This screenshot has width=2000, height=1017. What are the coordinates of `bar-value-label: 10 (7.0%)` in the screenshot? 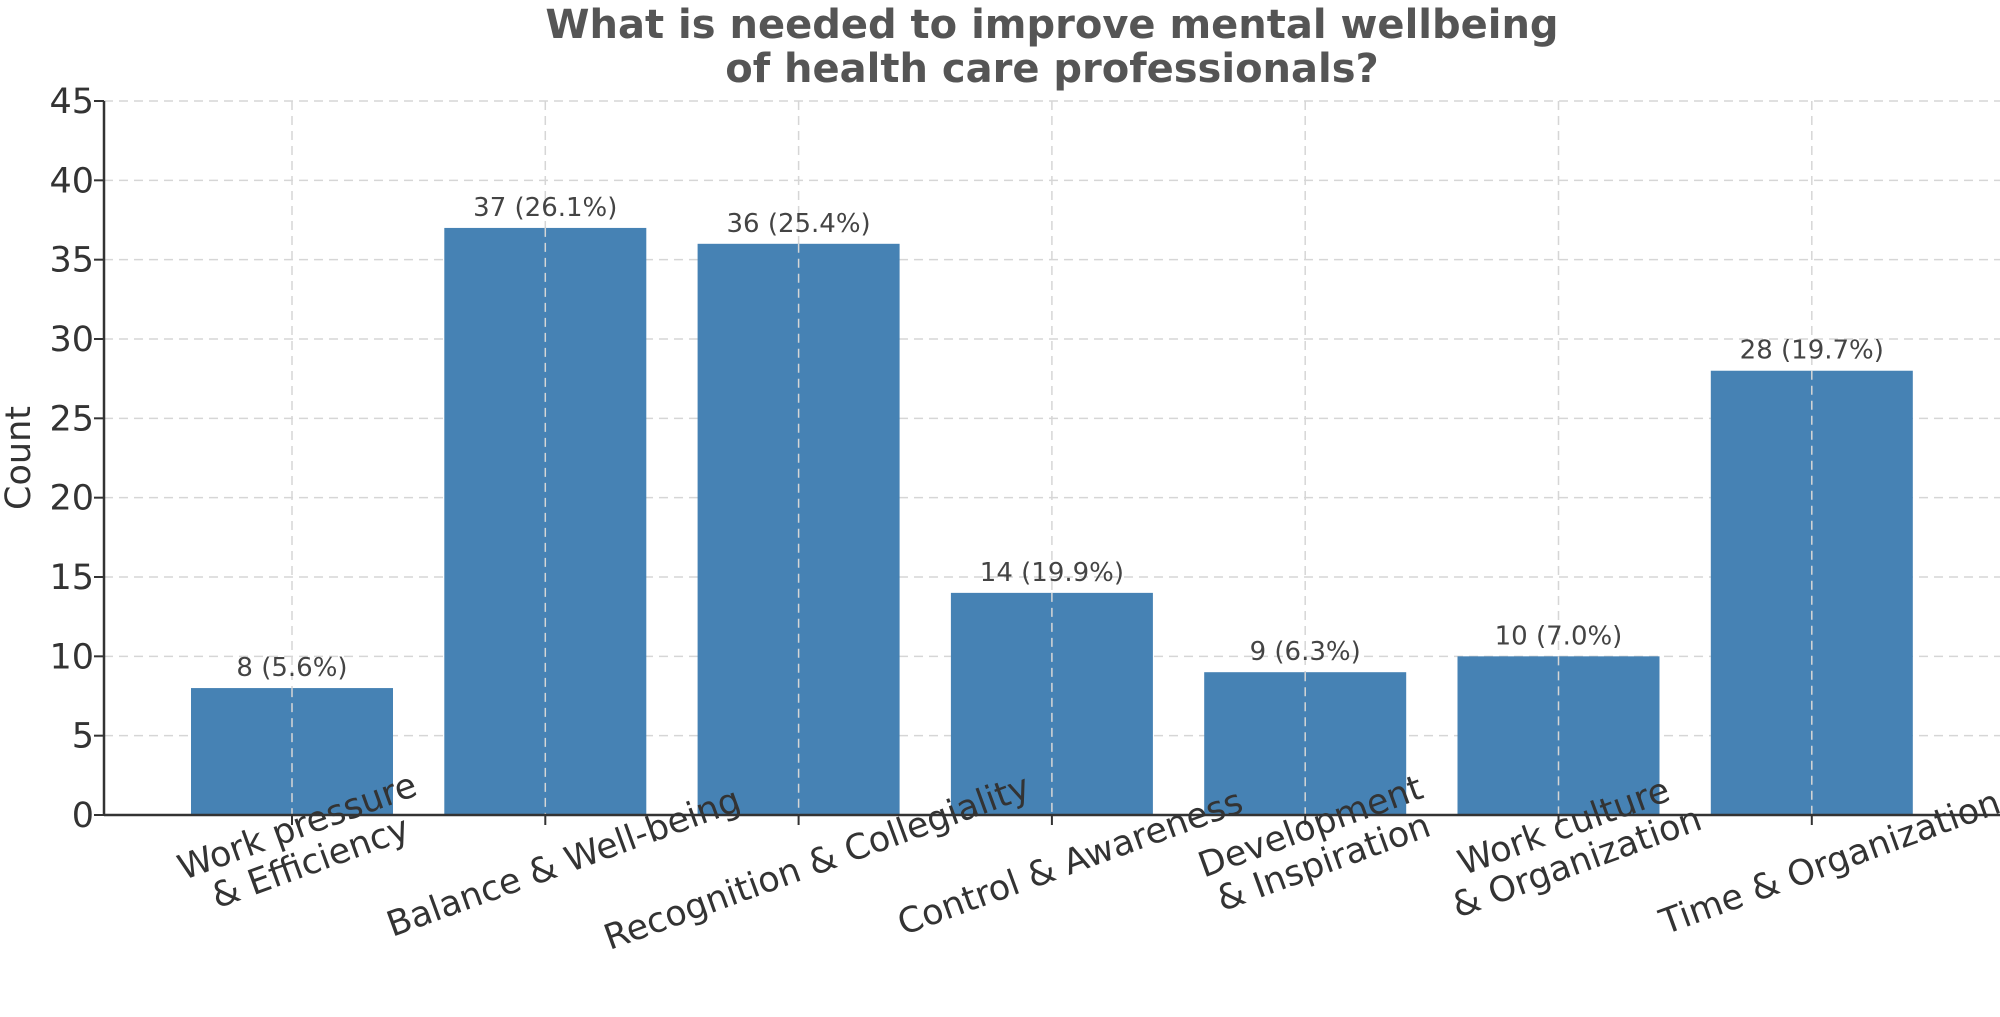 It's located at (1559, 636).